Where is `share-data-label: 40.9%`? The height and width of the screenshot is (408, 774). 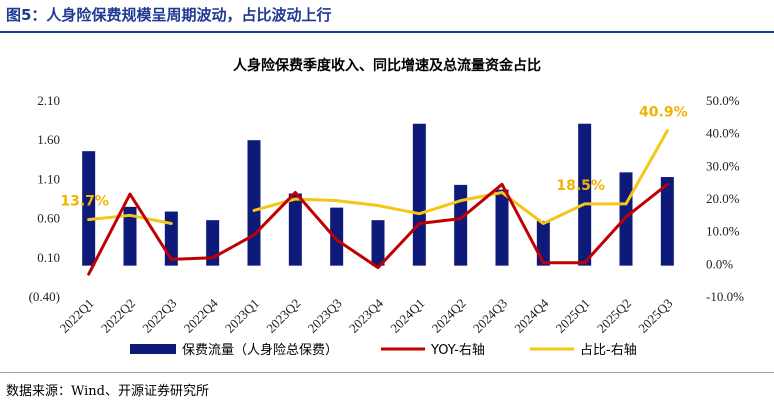
share-data-label: 40.9% is located at coordinates (663, 113).